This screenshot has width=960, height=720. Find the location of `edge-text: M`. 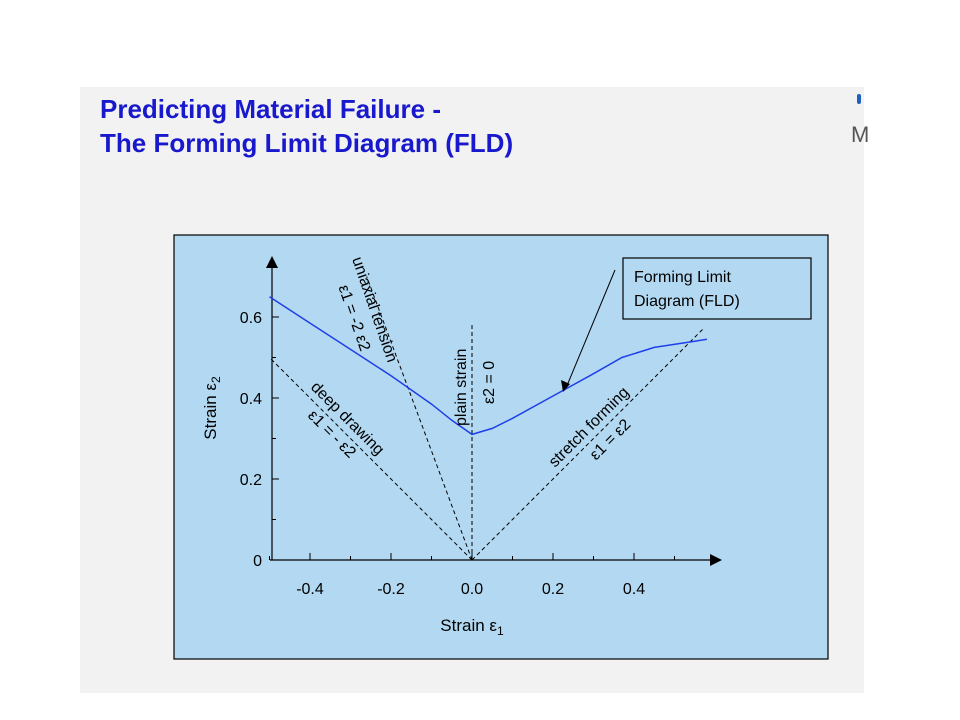

edge-text: M is located at coordinates (860, 134).